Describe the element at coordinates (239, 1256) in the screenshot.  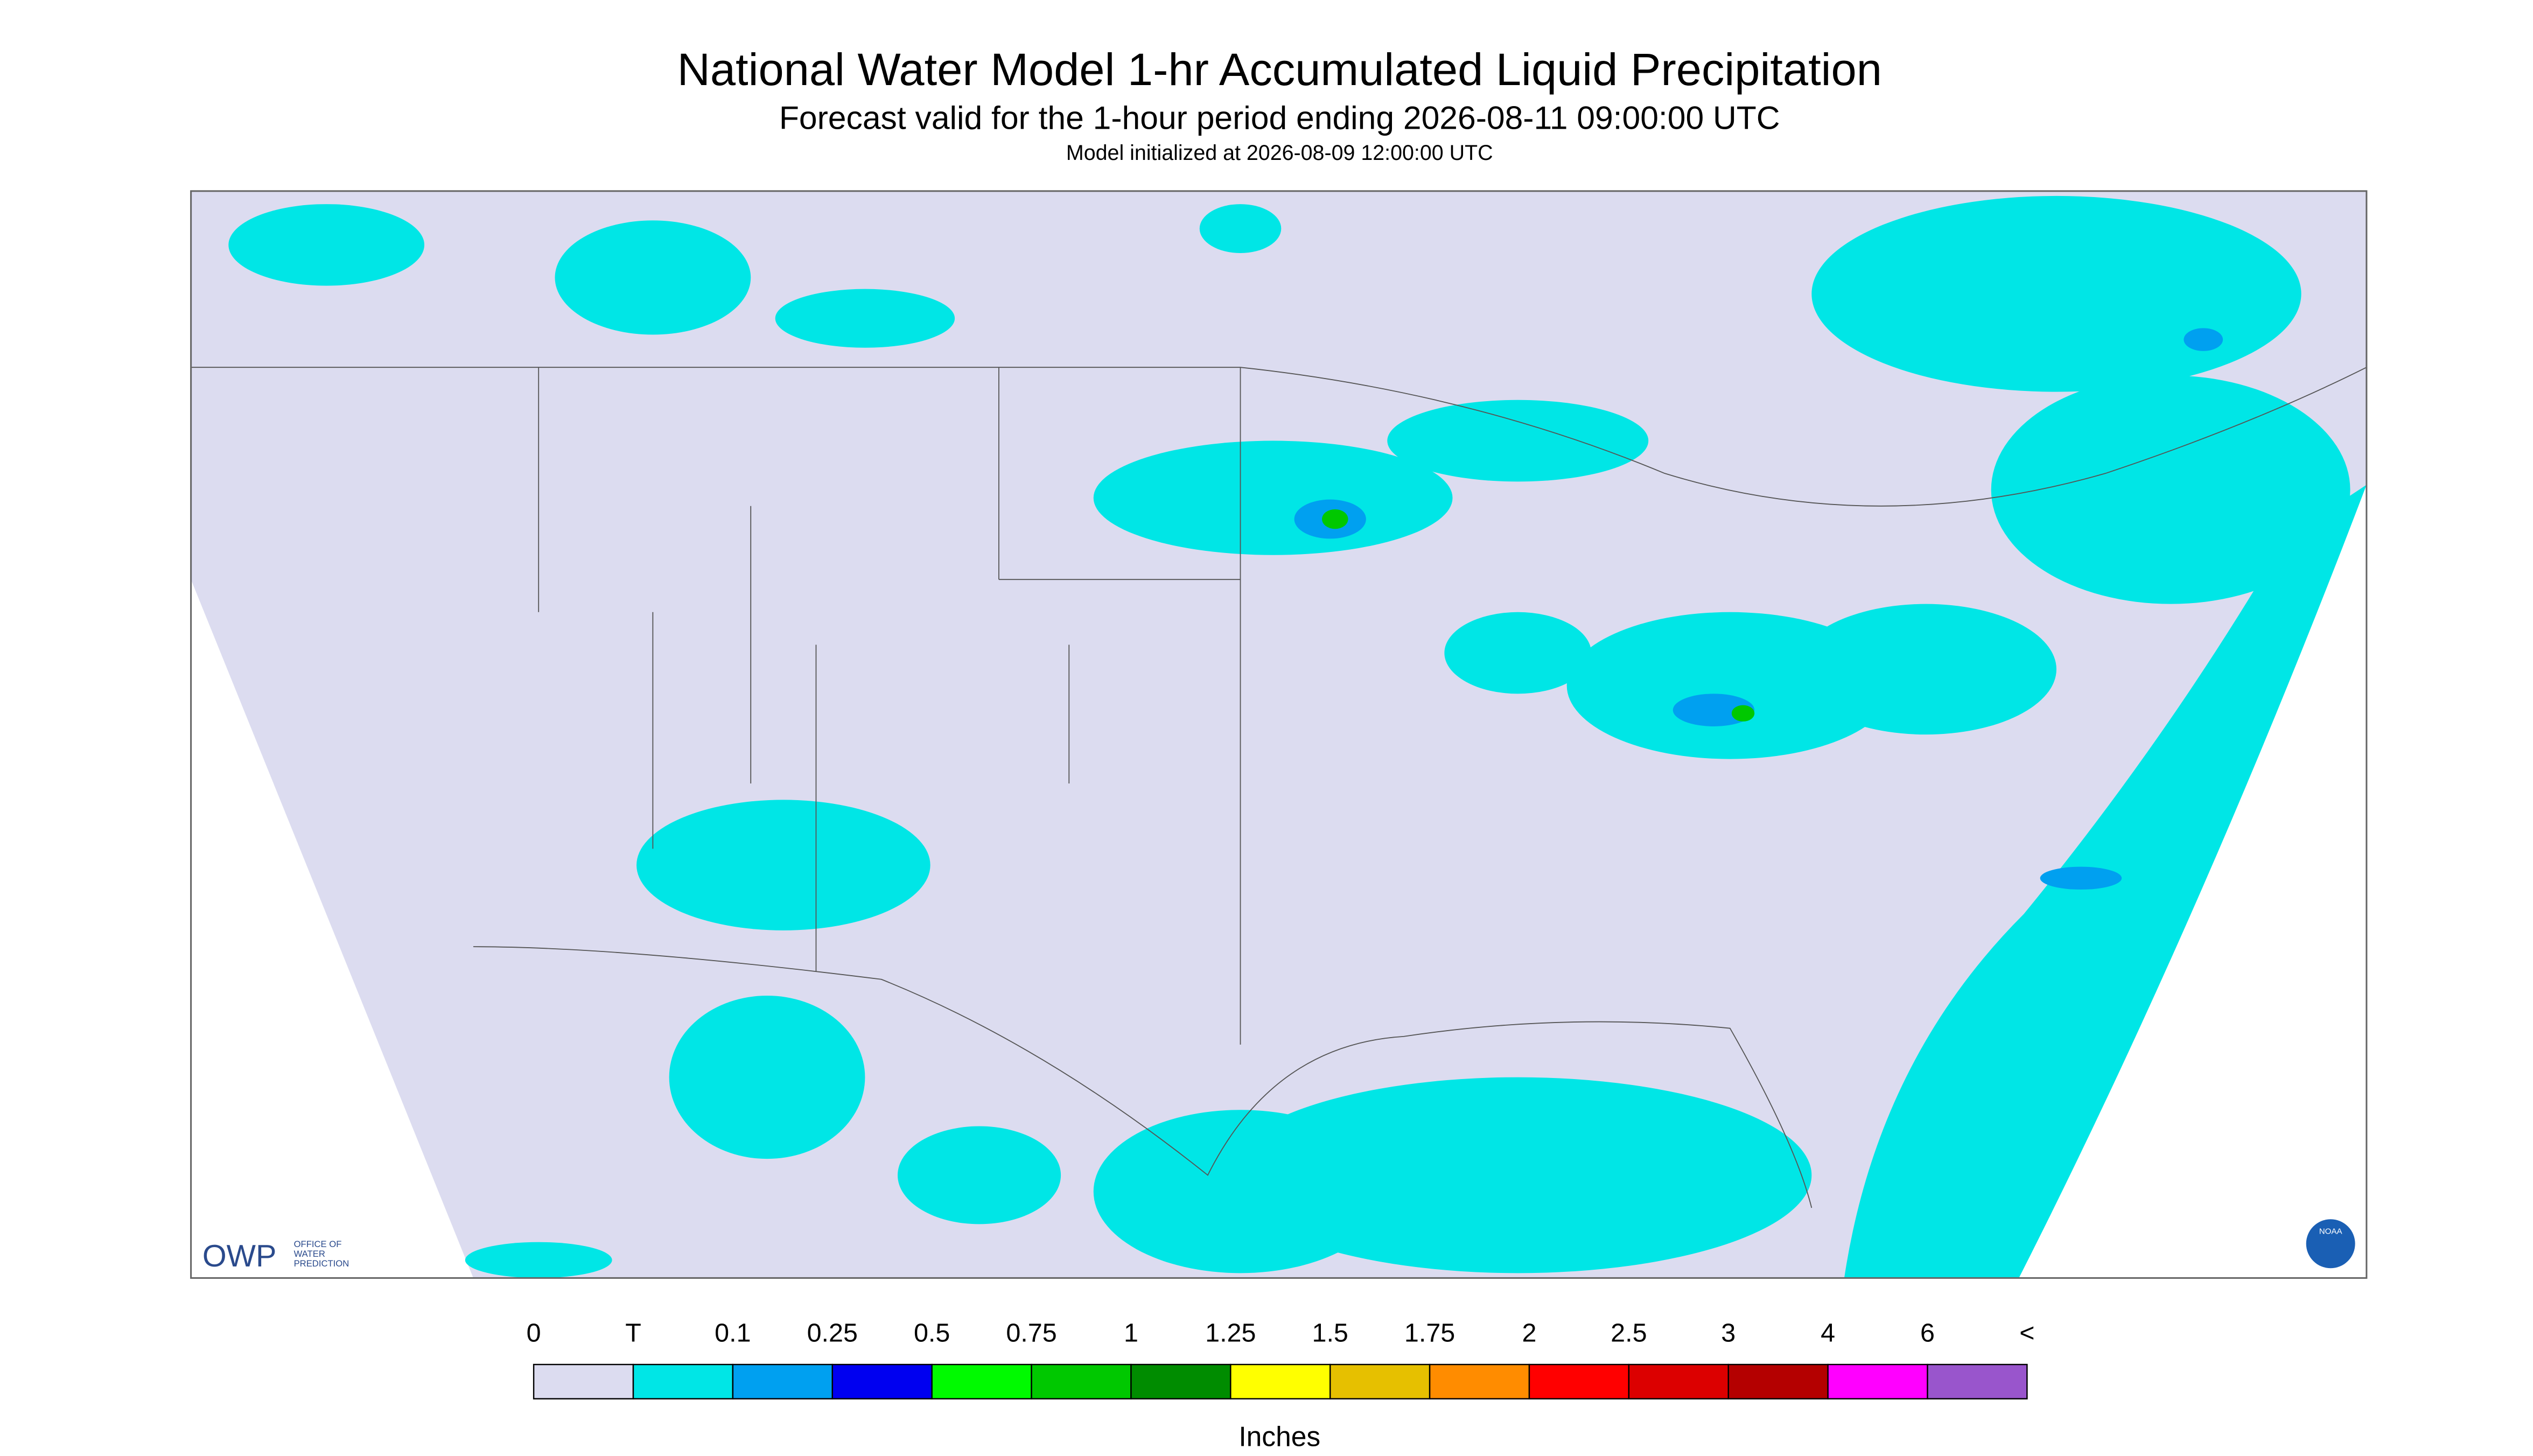
I see `owp-logo: OWP` at that location.